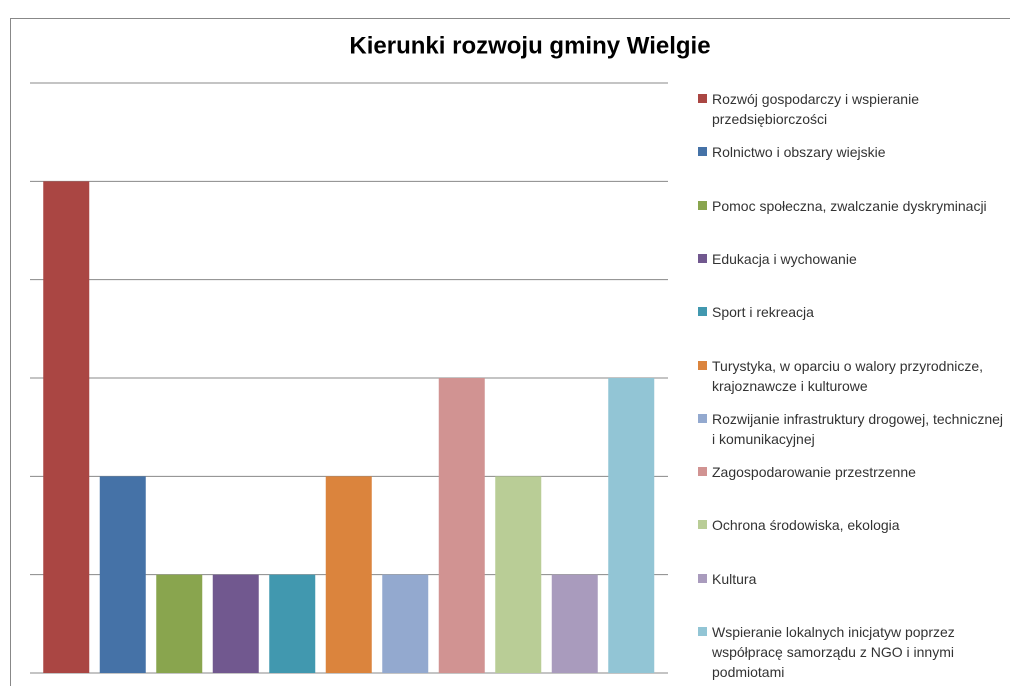  Describe the element at coordinates (853, 312) in the screenshot. I see `legend-entry: Sport i rekreacja` at that location.